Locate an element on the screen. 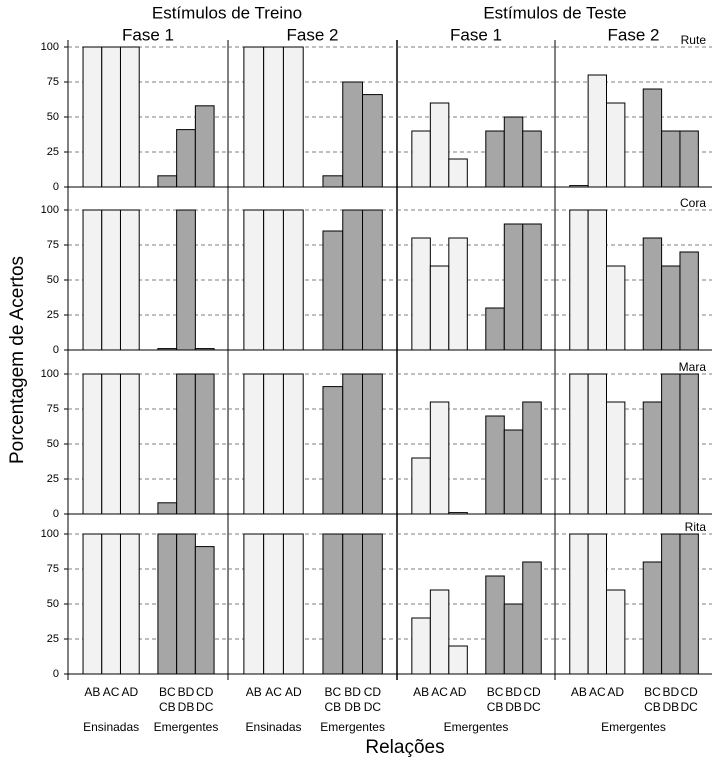  column-group-title: Estímulos de Treino is located at coordinates (227, 12).